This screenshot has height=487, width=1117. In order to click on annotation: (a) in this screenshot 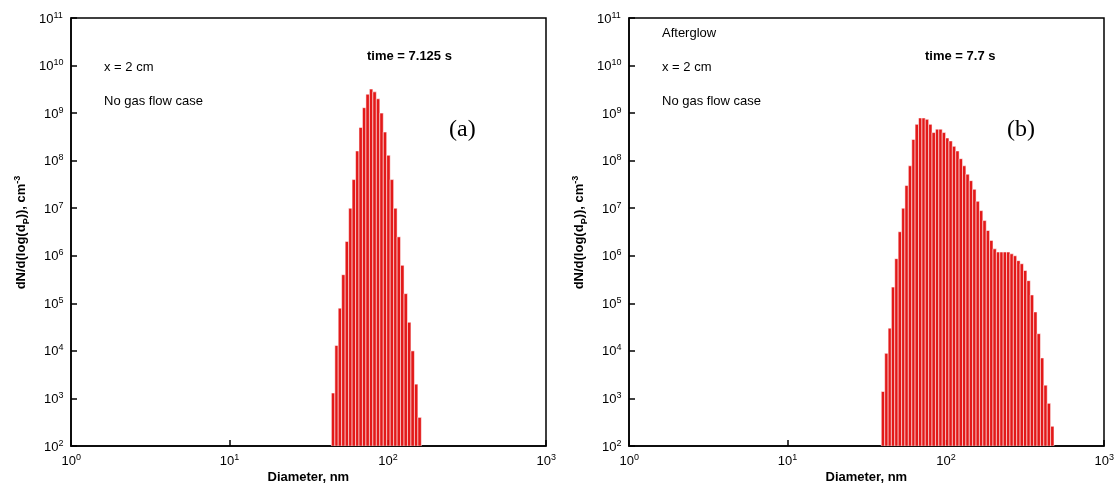, I will do `click(462, 128)`.